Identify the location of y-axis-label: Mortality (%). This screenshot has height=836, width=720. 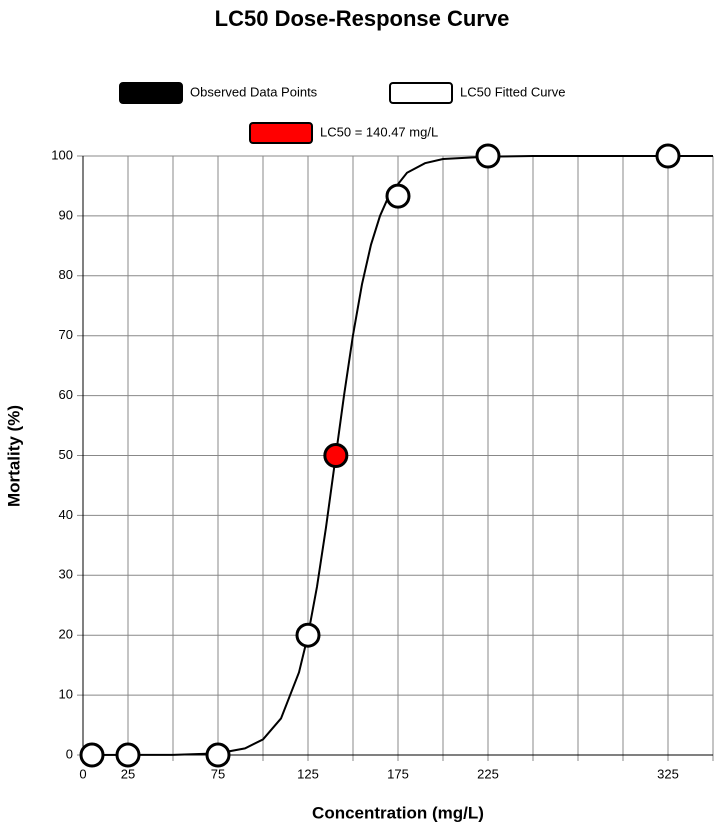
(13, 456).